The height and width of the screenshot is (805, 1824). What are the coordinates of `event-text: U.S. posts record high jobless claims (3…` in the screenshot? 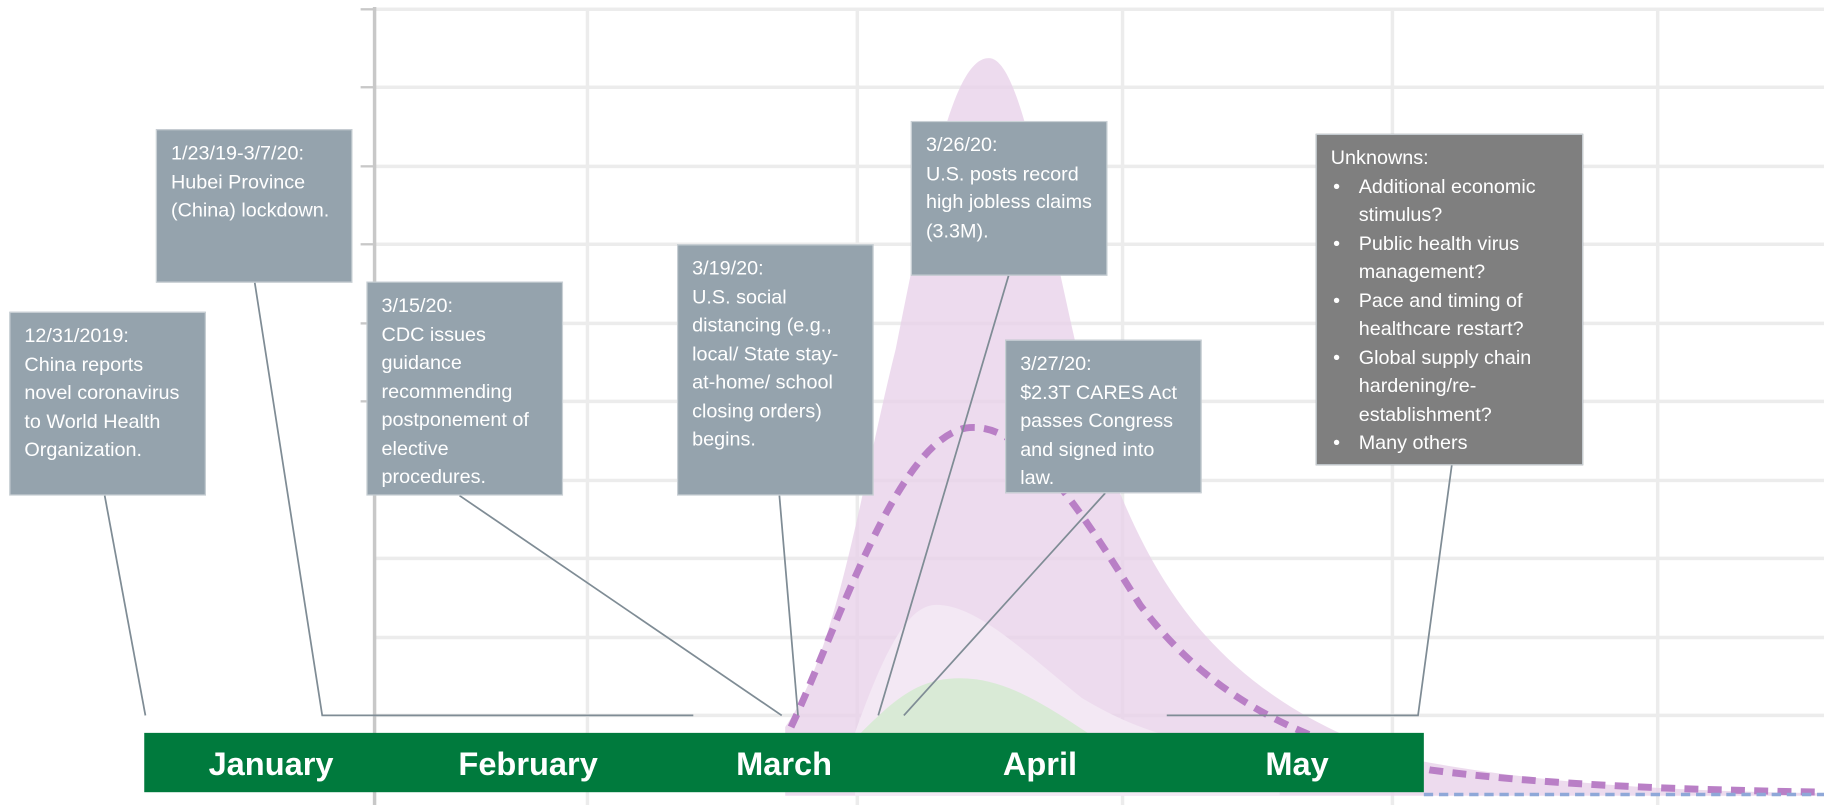 It's located at (1008, 202).